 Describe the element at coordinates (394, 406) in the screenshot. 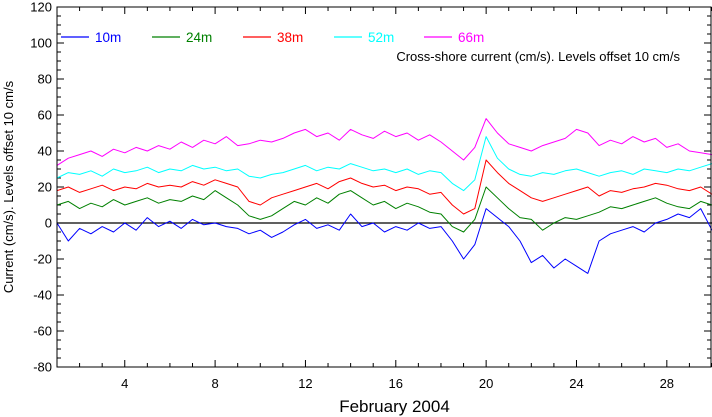

I see `x-axis-label: February 2004` at that location.